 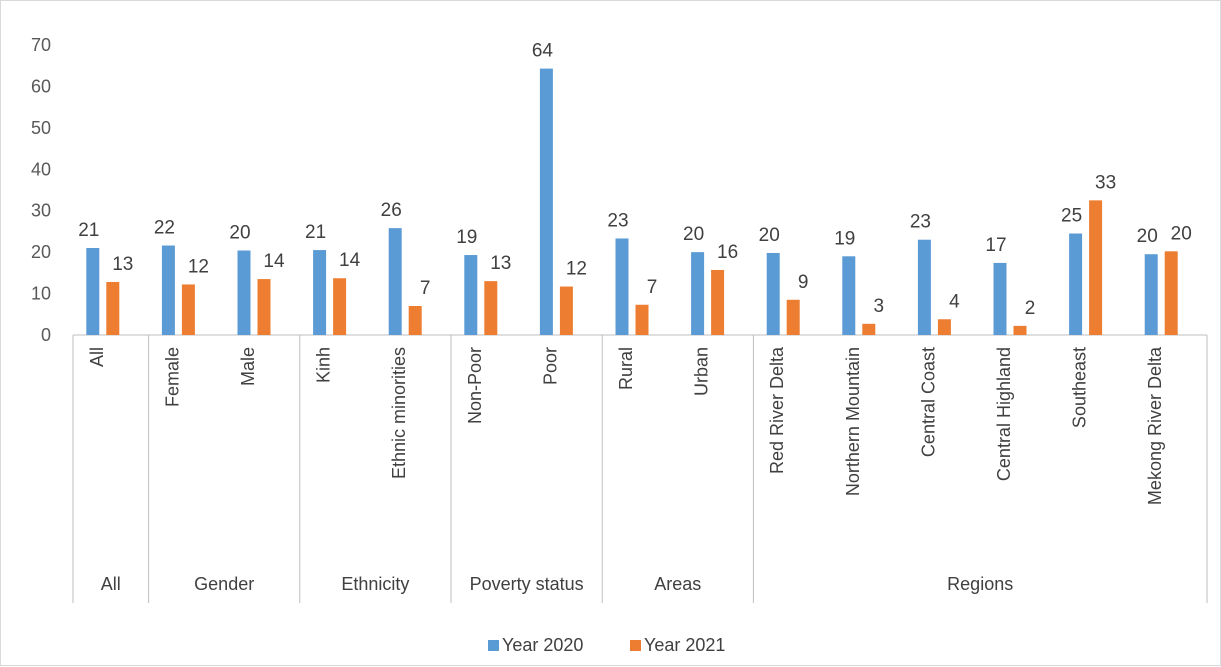 I want to click on group-label: All, so click(x=111, y=584).